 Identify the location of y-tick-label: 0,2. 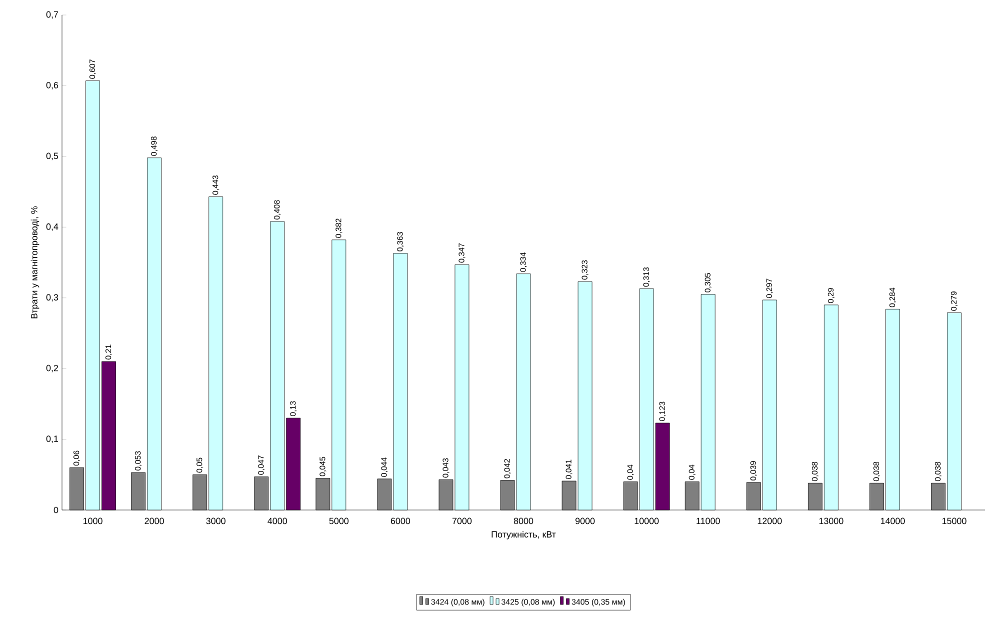
(52, 368).